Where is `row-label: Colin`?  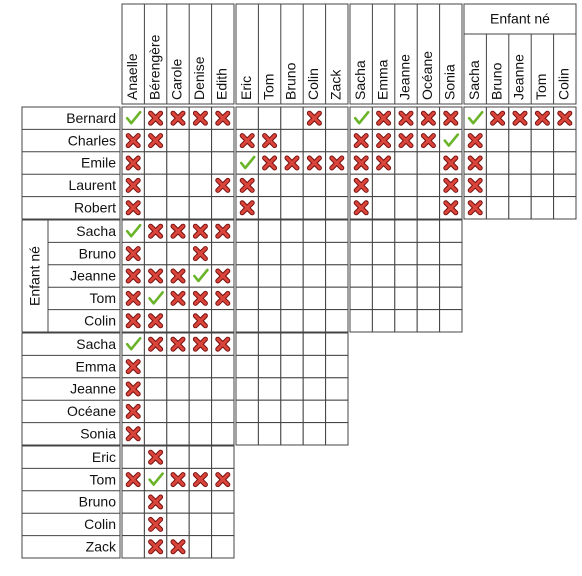
row-label: Colin is located at coordinates (100, 524).